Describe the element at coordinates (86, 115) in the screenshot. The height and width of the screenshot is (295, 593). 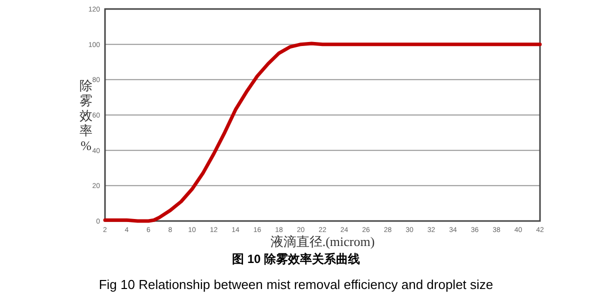
I see `y-axis-title: 除雾效率%` at that location.